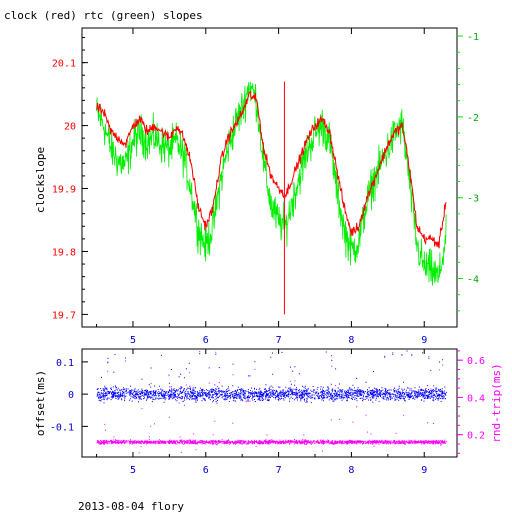  Describe the element at coordinates (64, 252) in the screenshot. I see `top-y-tick-label: 19.8` at that location.